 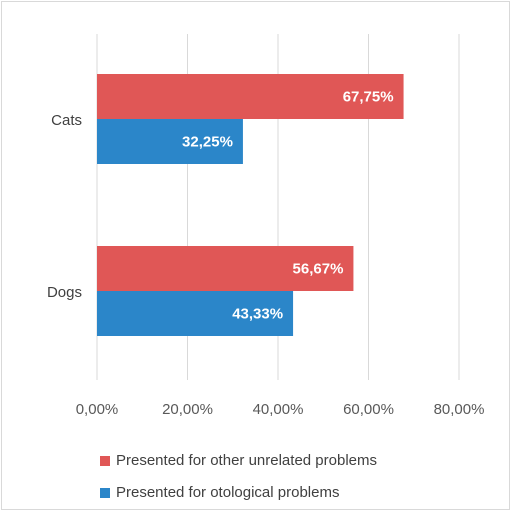 What do you see at coordinates (246, 460) in the screenshot?
I see `legend-label-unrelated: Presented for other unrelated problems` at bounding box center [246, 460].